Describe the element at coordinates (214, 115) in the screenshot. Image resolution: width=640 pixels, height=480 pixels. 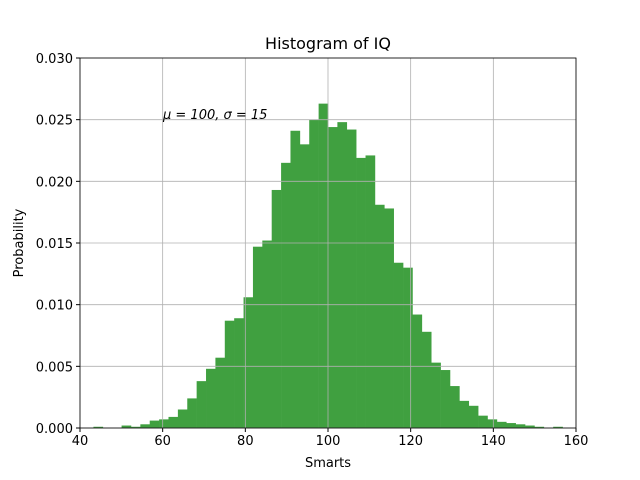
I see `annotation: μ = 100, σ = 15` at that location.